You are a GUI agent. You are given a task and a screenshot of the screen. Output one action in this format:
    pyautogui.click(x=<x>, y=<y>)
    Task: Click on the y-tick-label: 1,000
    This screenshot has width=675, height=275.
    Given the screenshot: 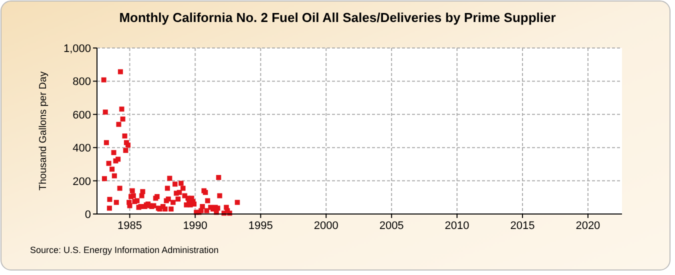 What is the action you would take?
    pyautogui.click(x=77, y=49)
    